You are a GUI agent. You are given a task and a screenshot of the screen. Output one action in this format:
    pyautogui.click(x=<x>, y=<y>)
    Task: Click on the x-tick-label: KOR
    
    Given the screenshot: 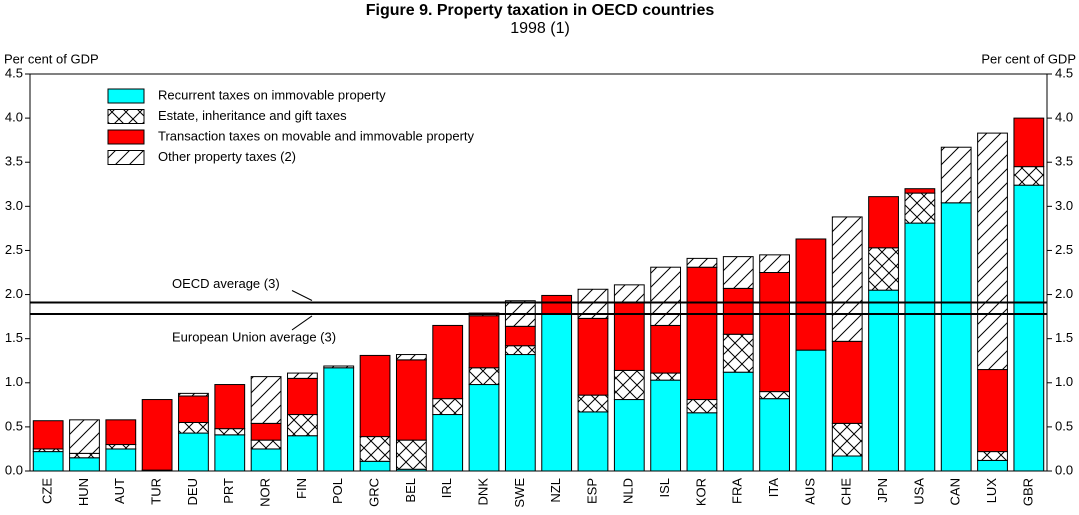 What is the action you would take?
    pyautogui.click(x=700, y=492)
    